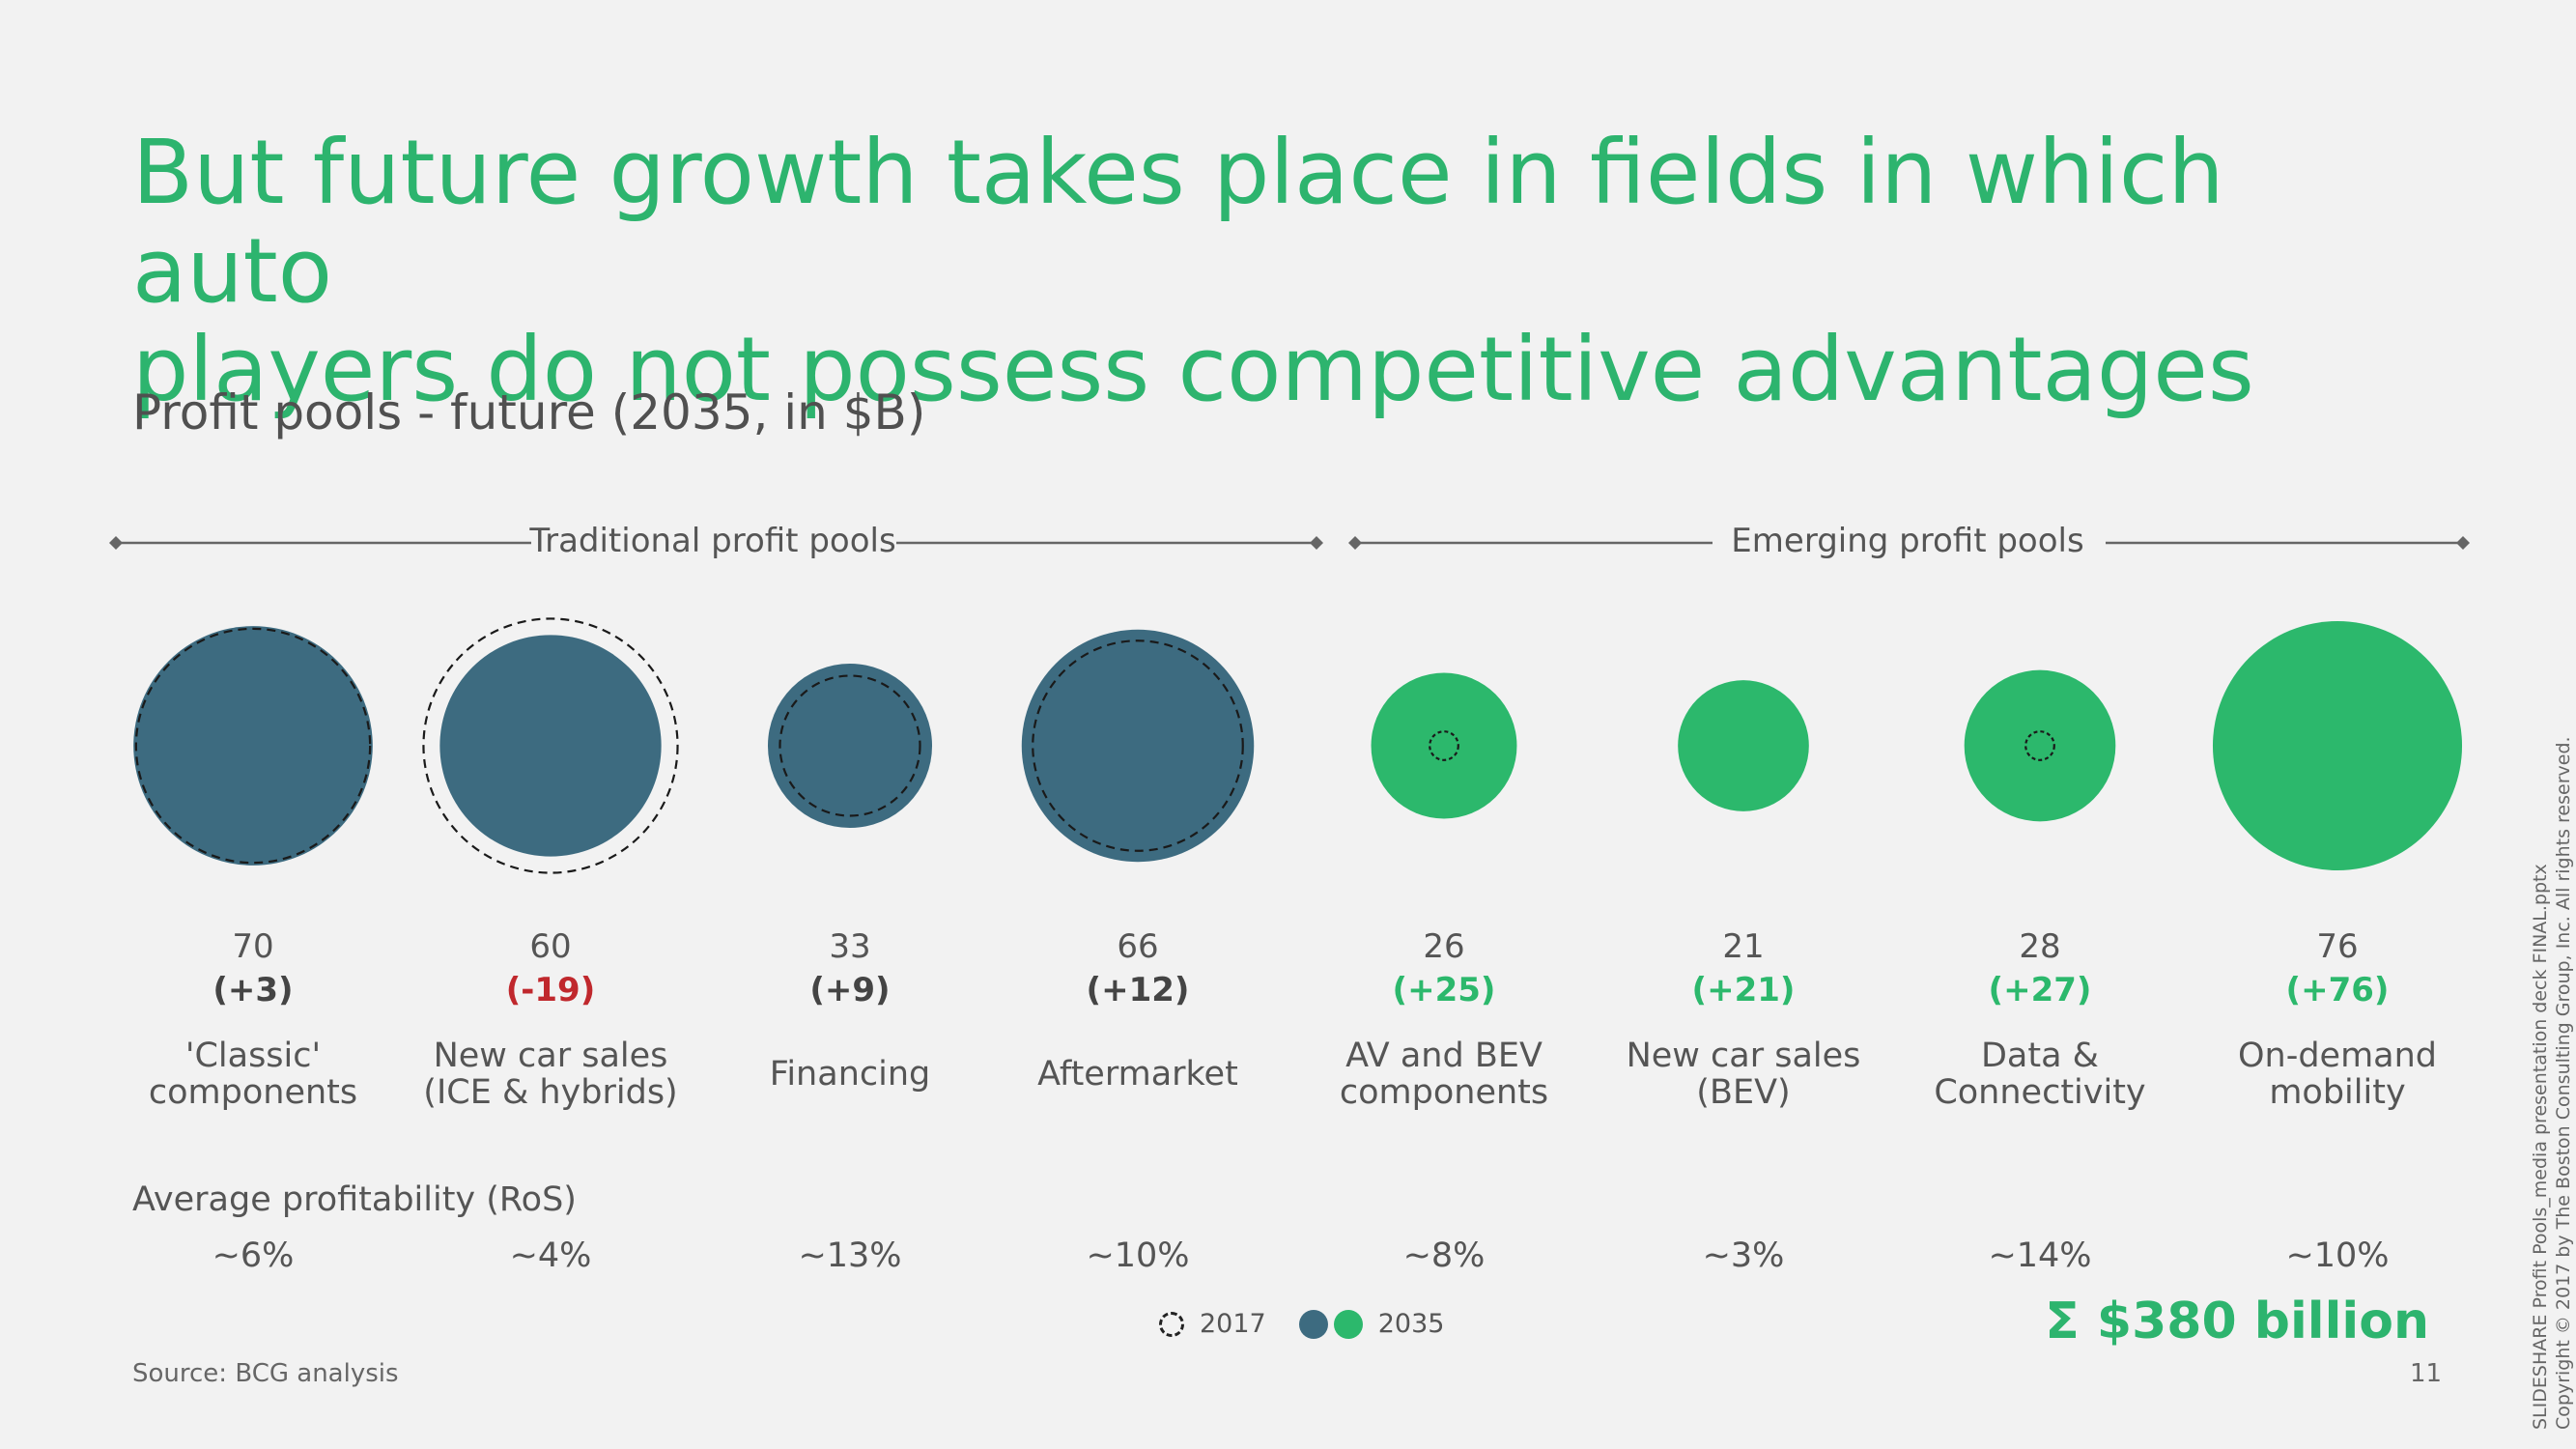 This screenshot has height=1449, width=2576. I want to click on category-label-line2-5: (BEV), so click(1743, 1092).